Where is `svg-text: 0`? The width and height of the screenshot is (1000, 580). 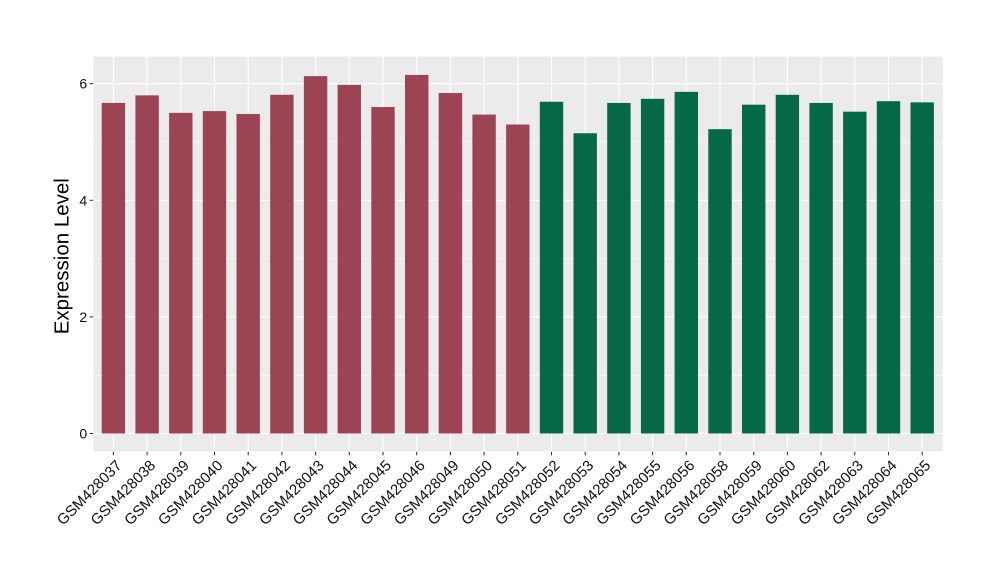
svg-text: 0 is located at coordinates (83, 434).